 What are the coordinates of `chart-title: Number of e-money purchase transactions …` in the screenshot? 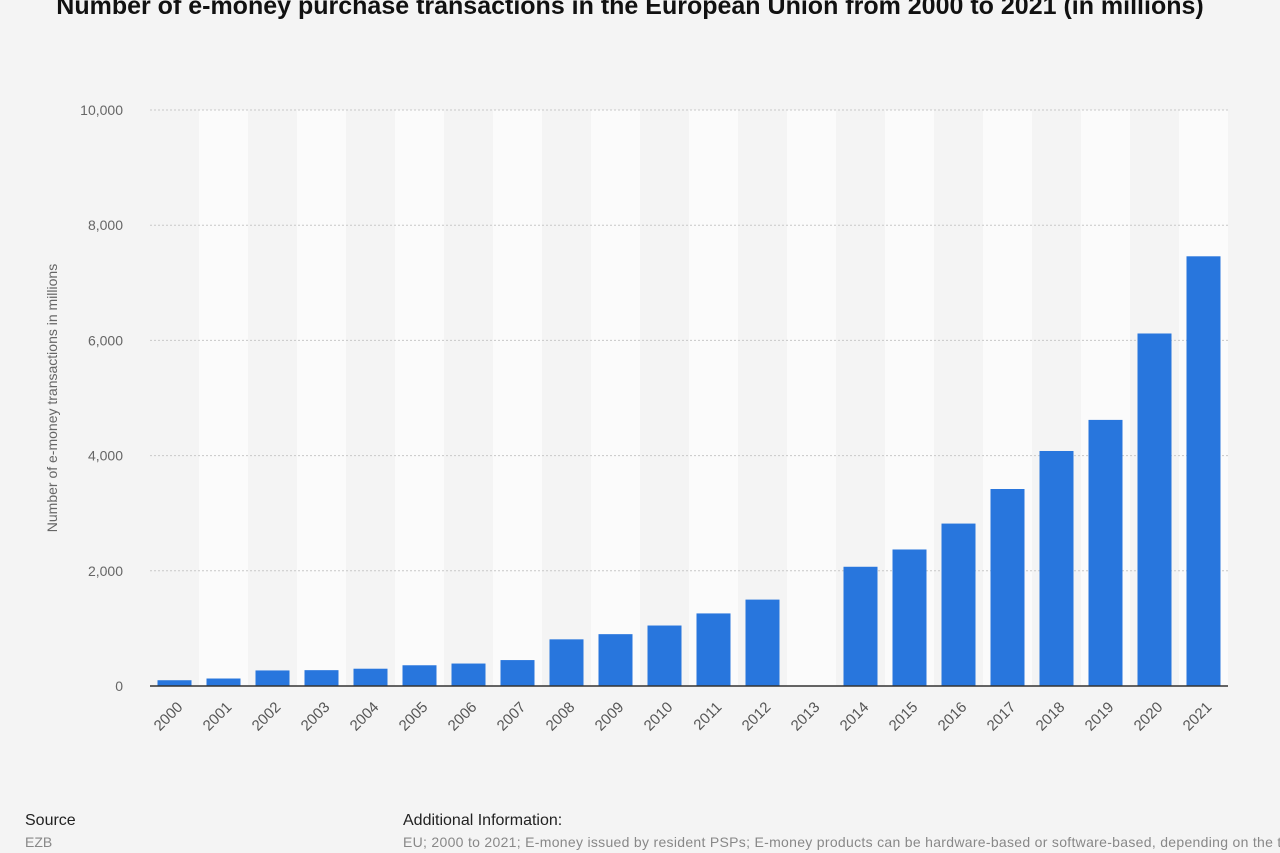 It's located at (630, 10).